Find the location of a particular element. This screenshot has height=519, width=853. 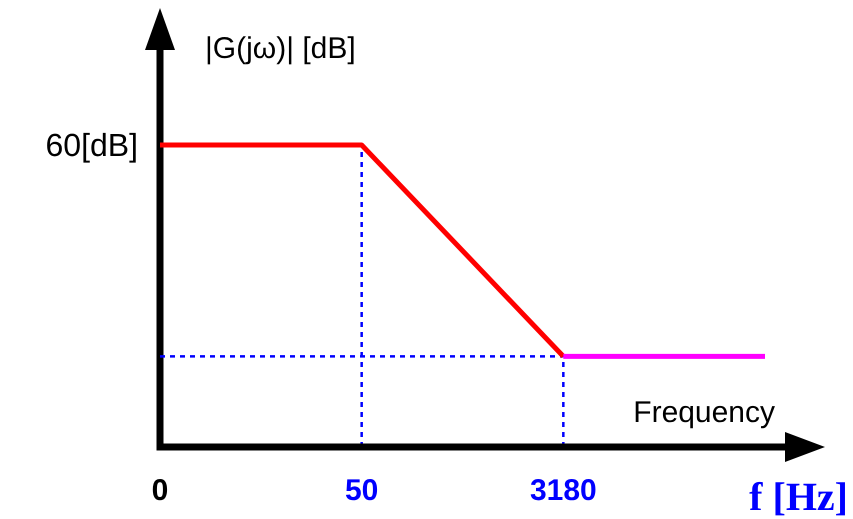

x-tick-label: 3180 is located at coordinates (563, 490).